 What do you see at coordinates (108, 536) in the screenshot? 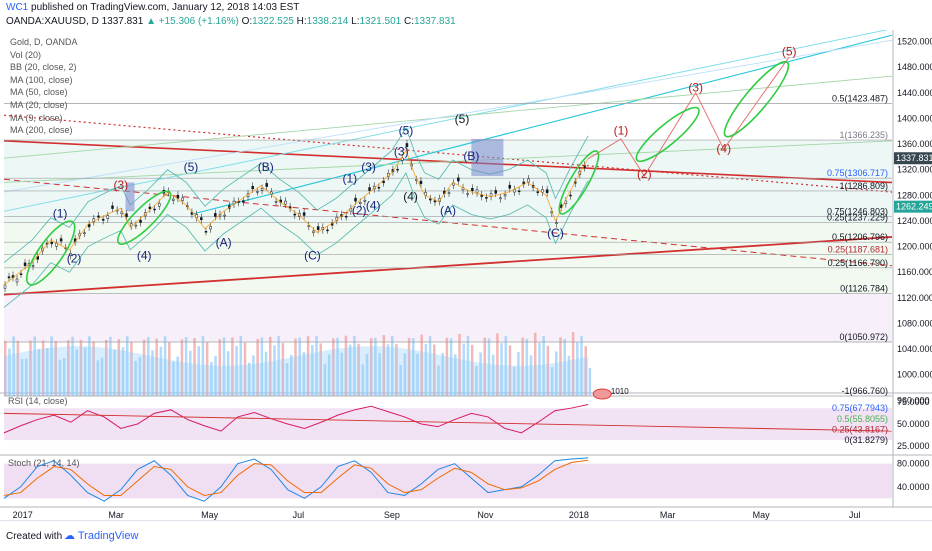
I see `tradingview-brand: TradingView` at bounding box center [108, 536].